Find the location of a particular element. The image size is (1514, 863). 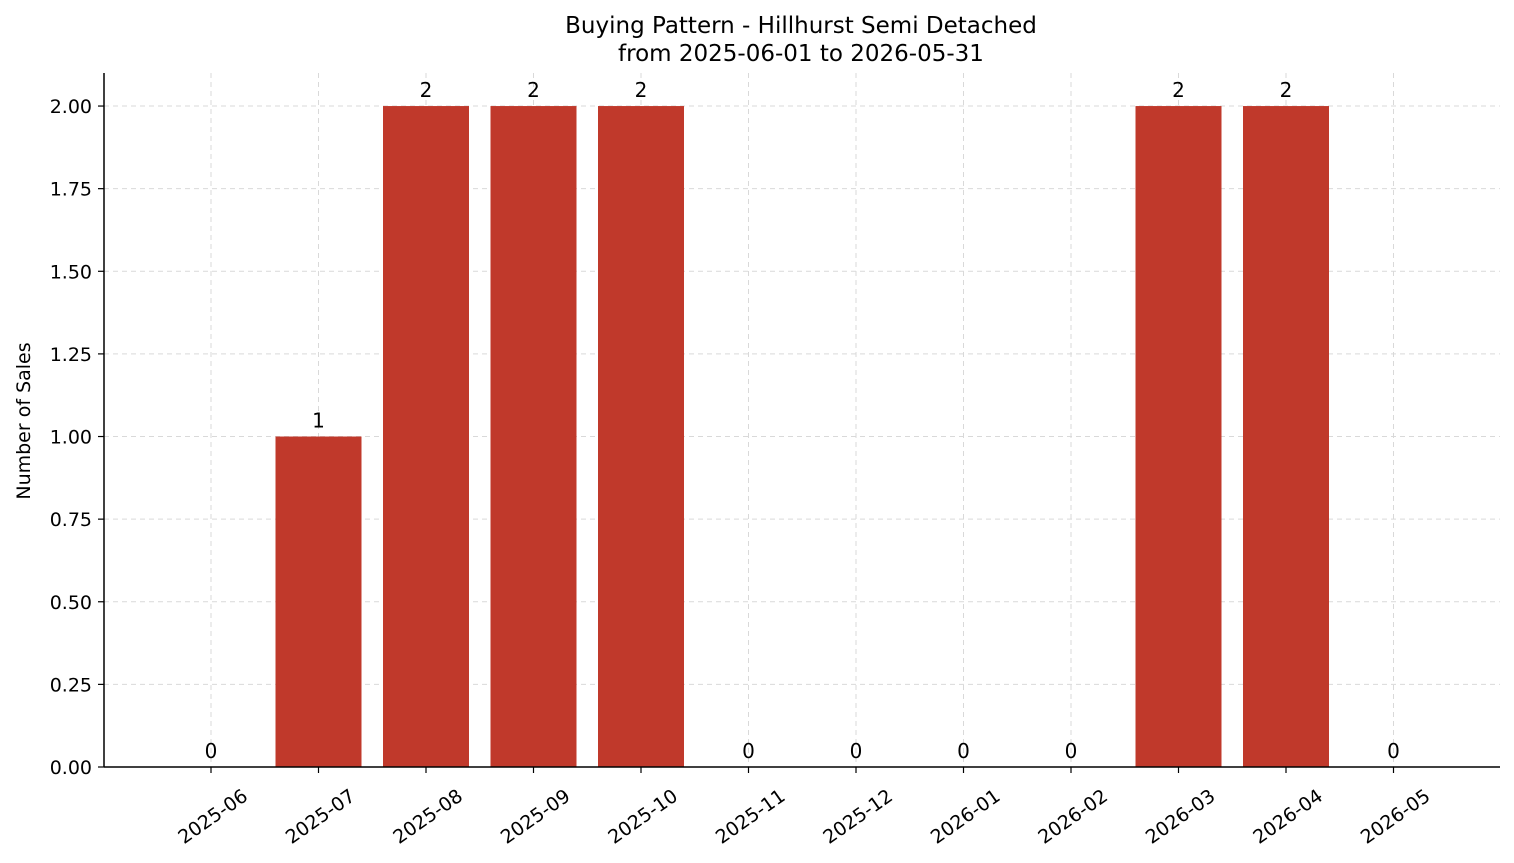

y-tick-label: 0.50 is located at coordinates (71, 603).